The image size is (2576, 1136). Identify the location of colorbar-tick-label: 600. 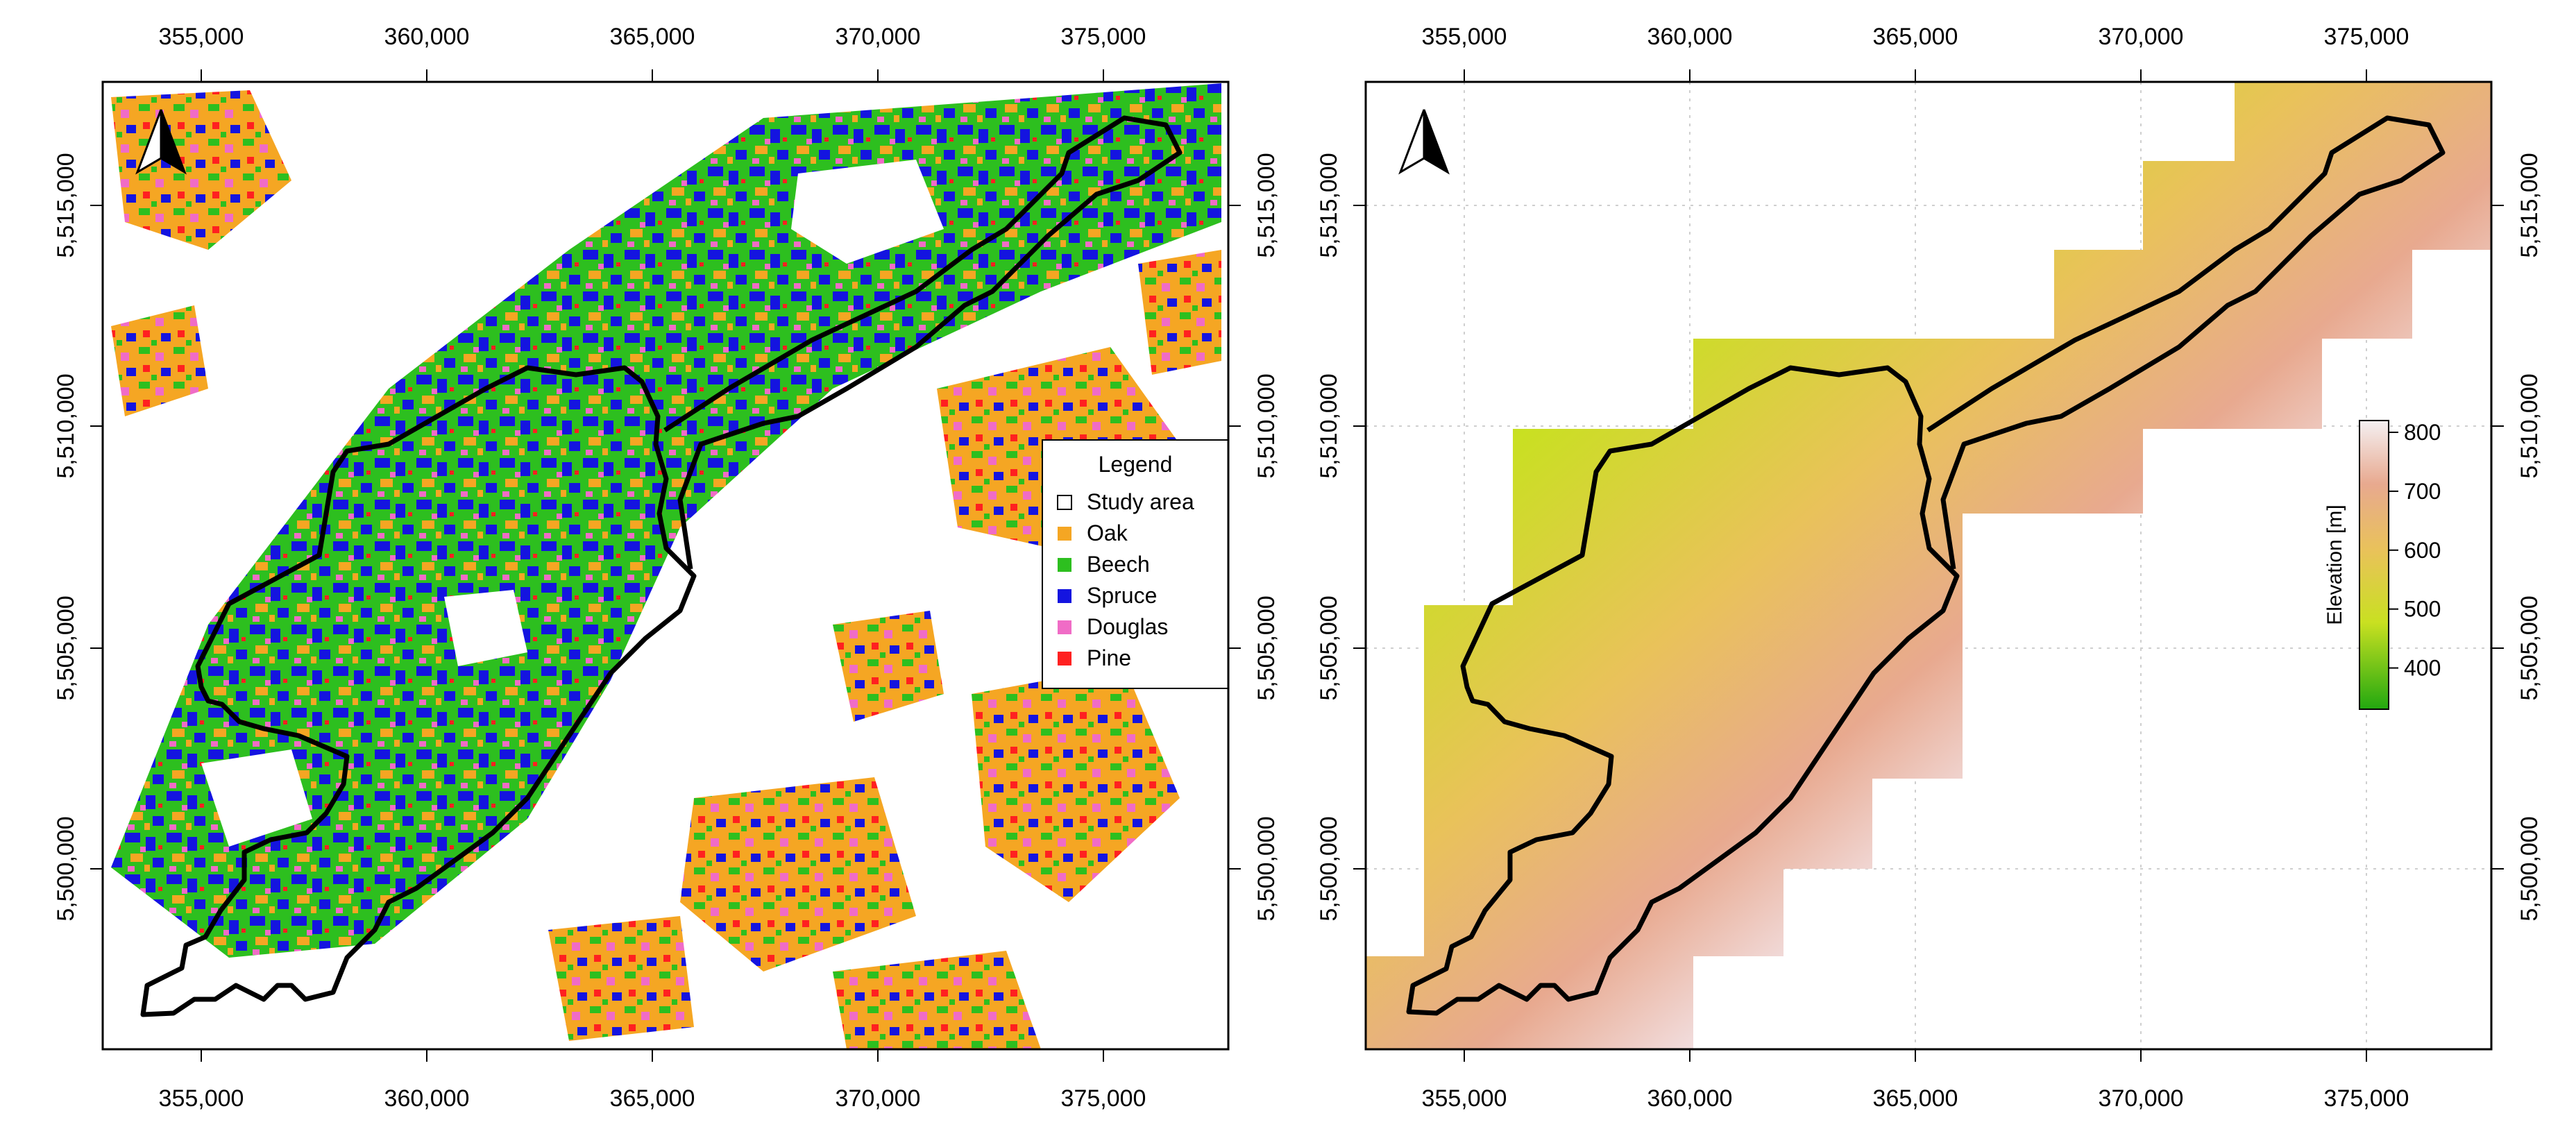
(2422, 550).